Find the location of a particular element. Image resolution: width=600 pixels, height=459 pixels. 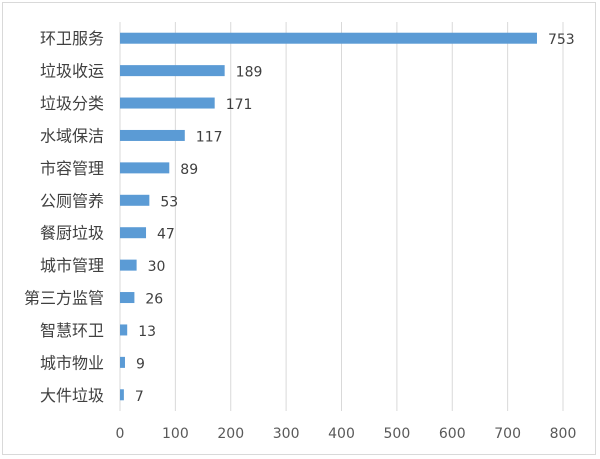

category-label: 餐厨垃圾 is located at coordinates (72, 233).